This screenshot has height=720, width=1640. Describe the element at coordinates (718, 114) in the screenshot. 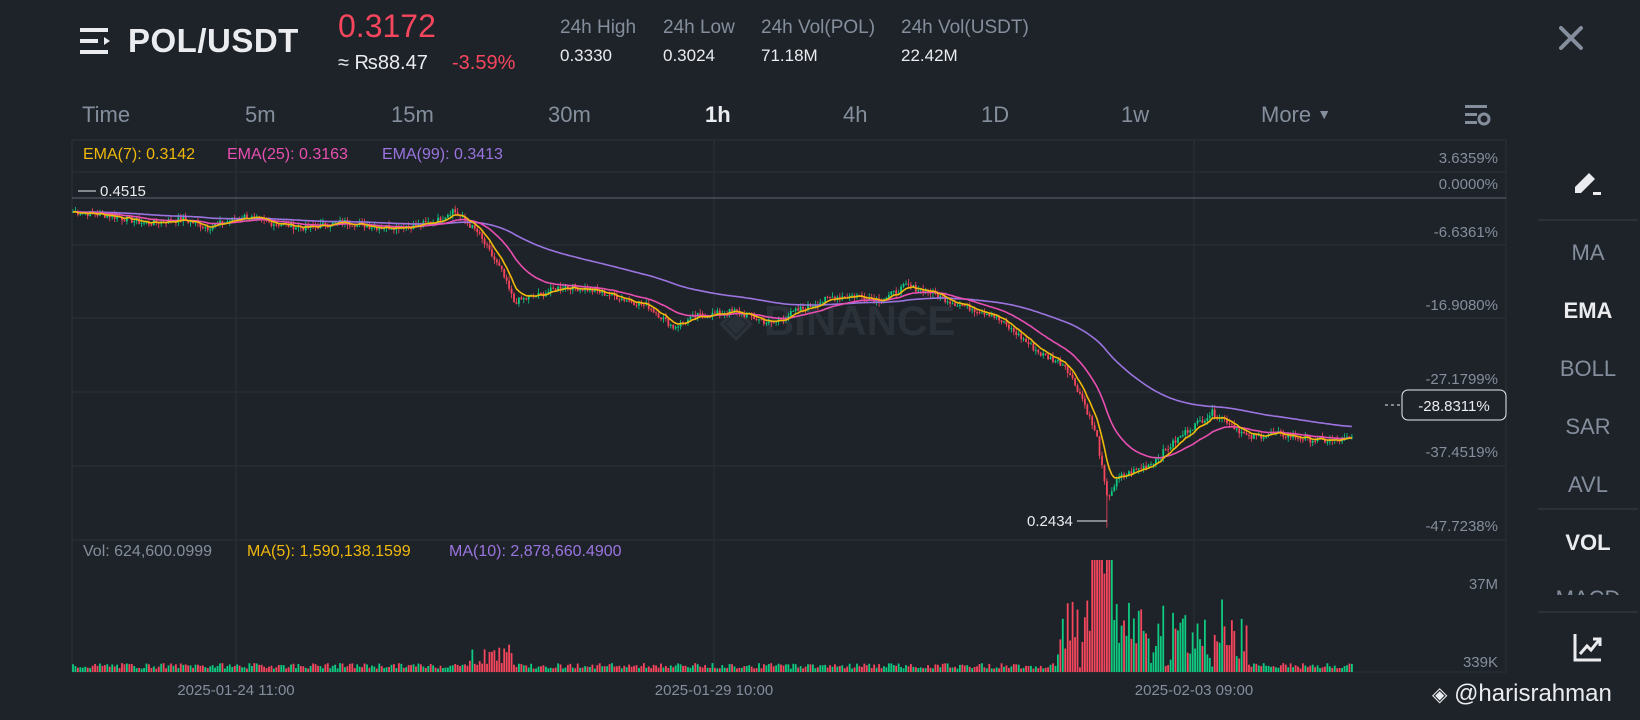

I see `tab-1h: 1h` at that location.